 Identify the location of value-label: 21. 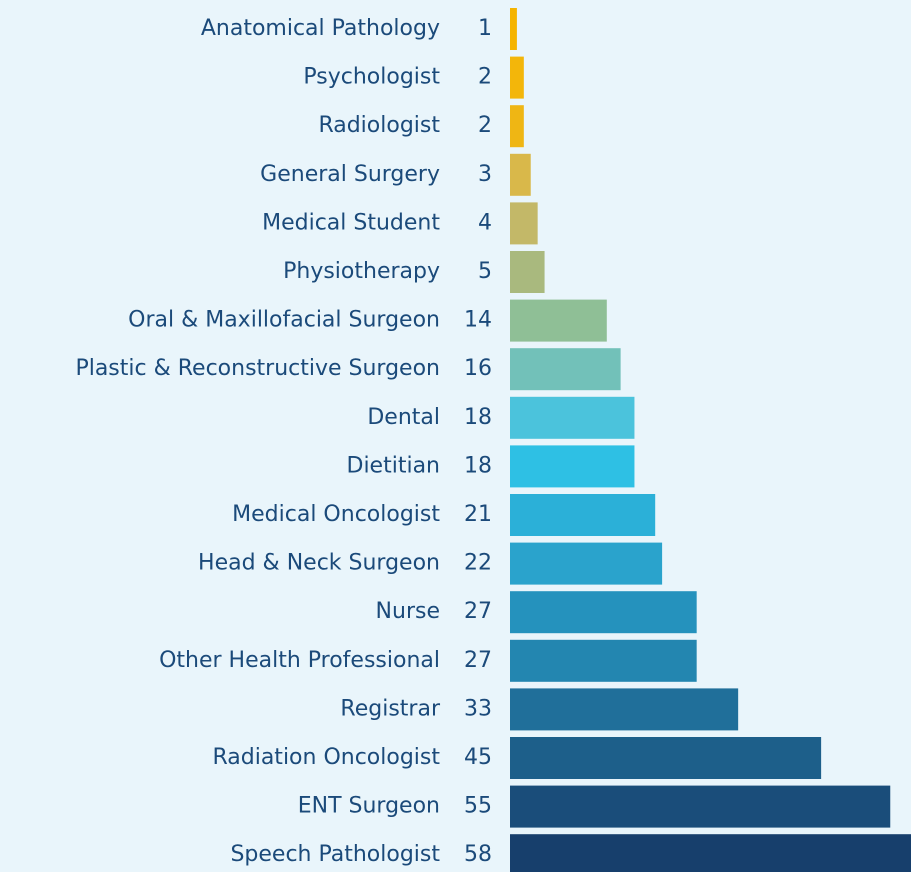
(478, 514).